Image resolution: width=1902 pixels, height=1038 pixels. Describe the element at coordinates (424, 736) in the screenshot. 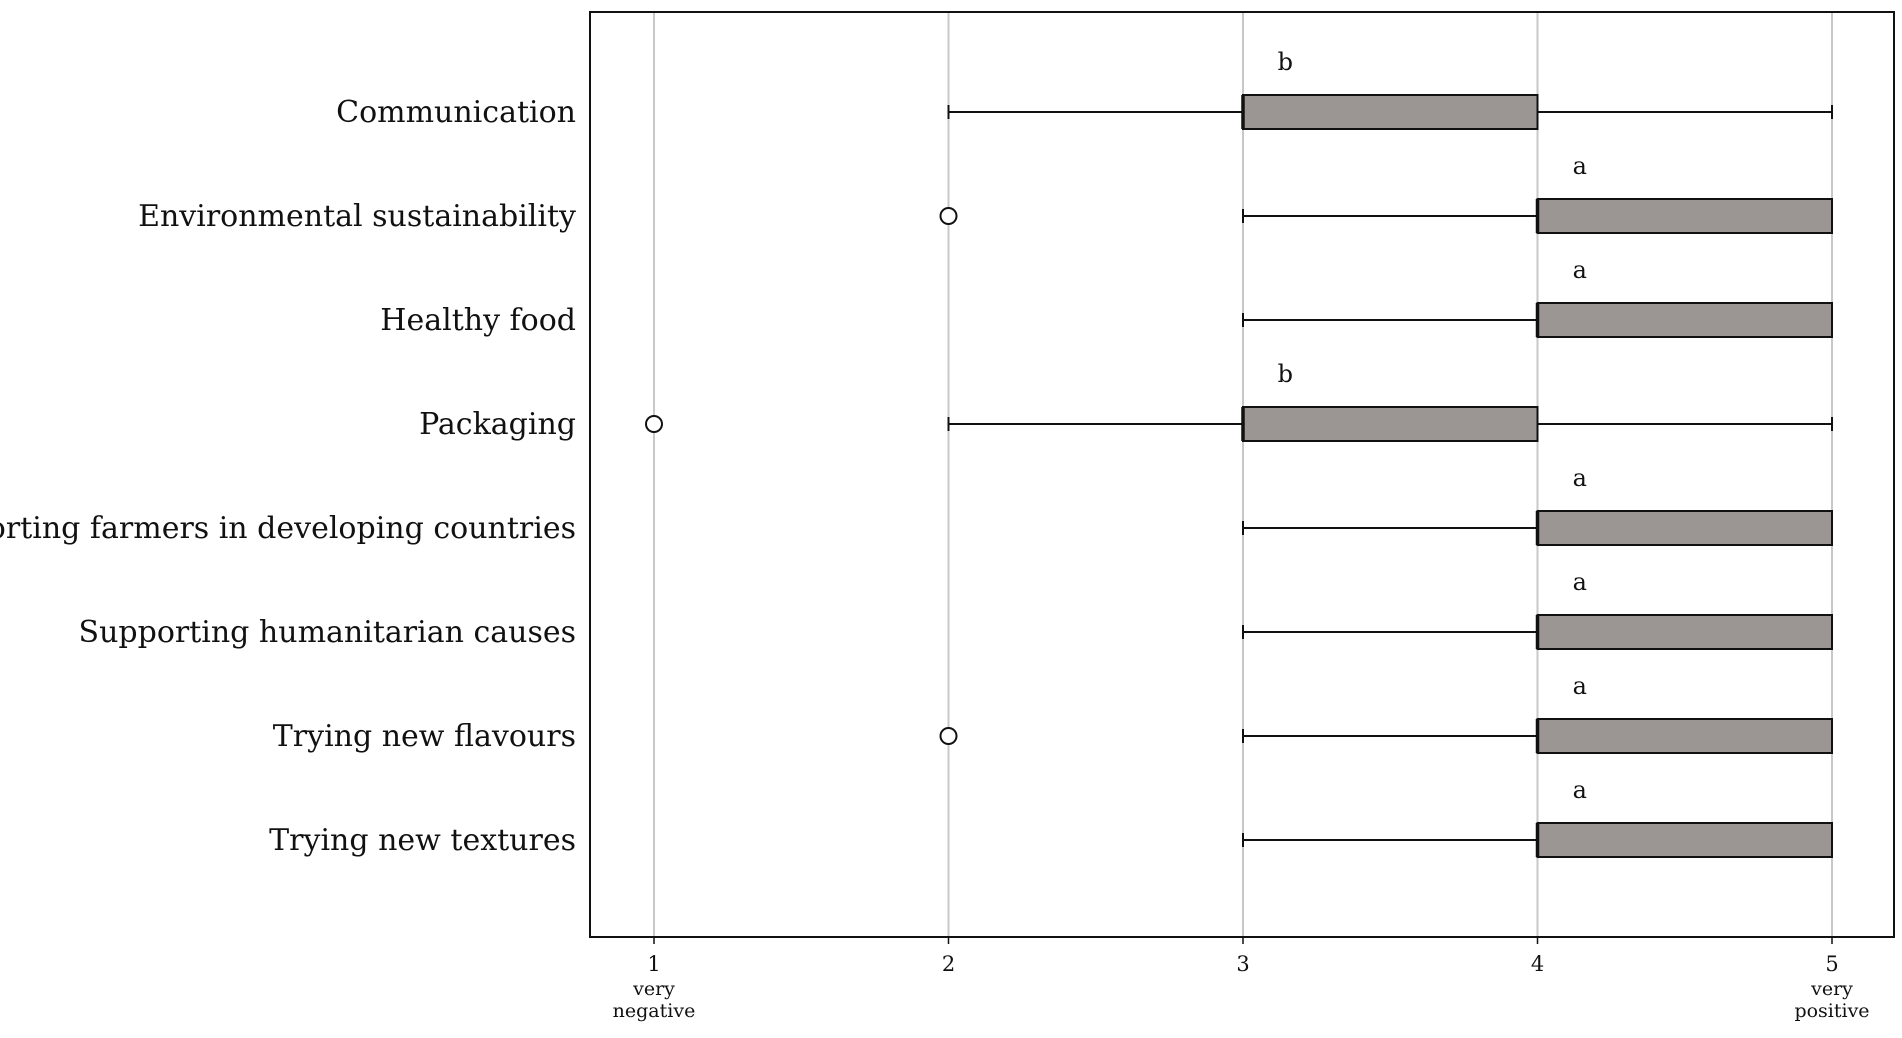

I see `category-label-6: Trying new flavours` at that location.